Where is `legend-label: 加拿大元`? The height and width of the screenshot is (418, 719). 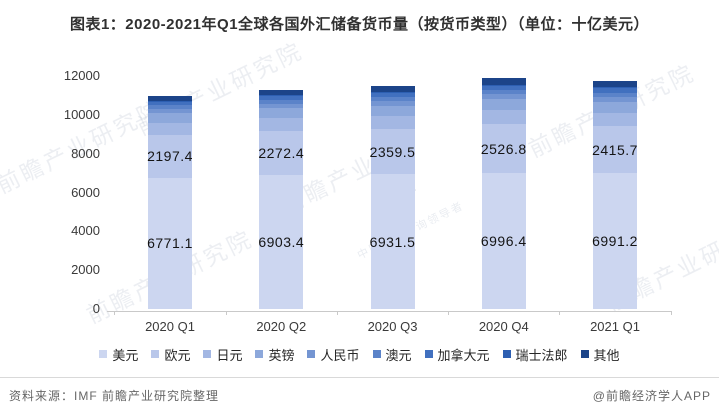 legend-label: 加拿大元 is located at coordinates (463, 355).